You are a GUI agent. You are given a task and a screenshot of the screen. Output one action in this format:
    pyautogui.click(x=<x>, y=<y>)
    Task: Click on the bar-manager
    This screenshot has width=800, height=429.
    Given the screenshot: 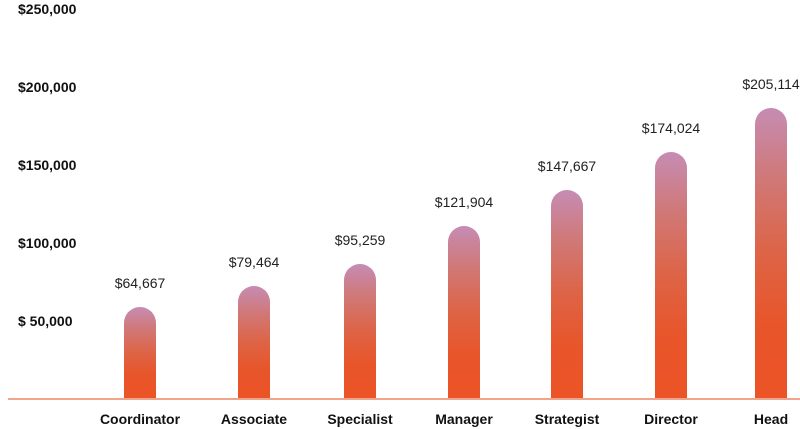 What is the action you would take?
    pyautogui.click(x=464, y=311)
    